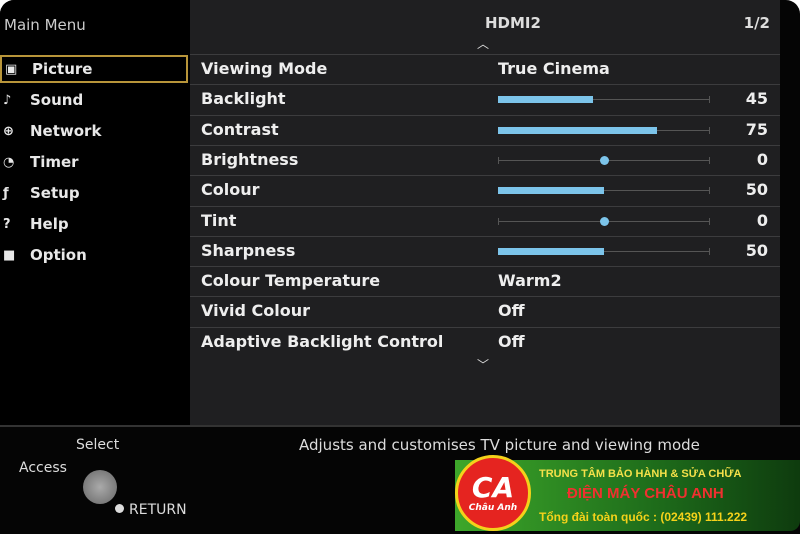 Image resolution: width=800 pixels, height=534 pixels. What do you see at coordinates (756, 129) in the screenshot?
I see `setting-value: 75` at bounding box center [756, 129].